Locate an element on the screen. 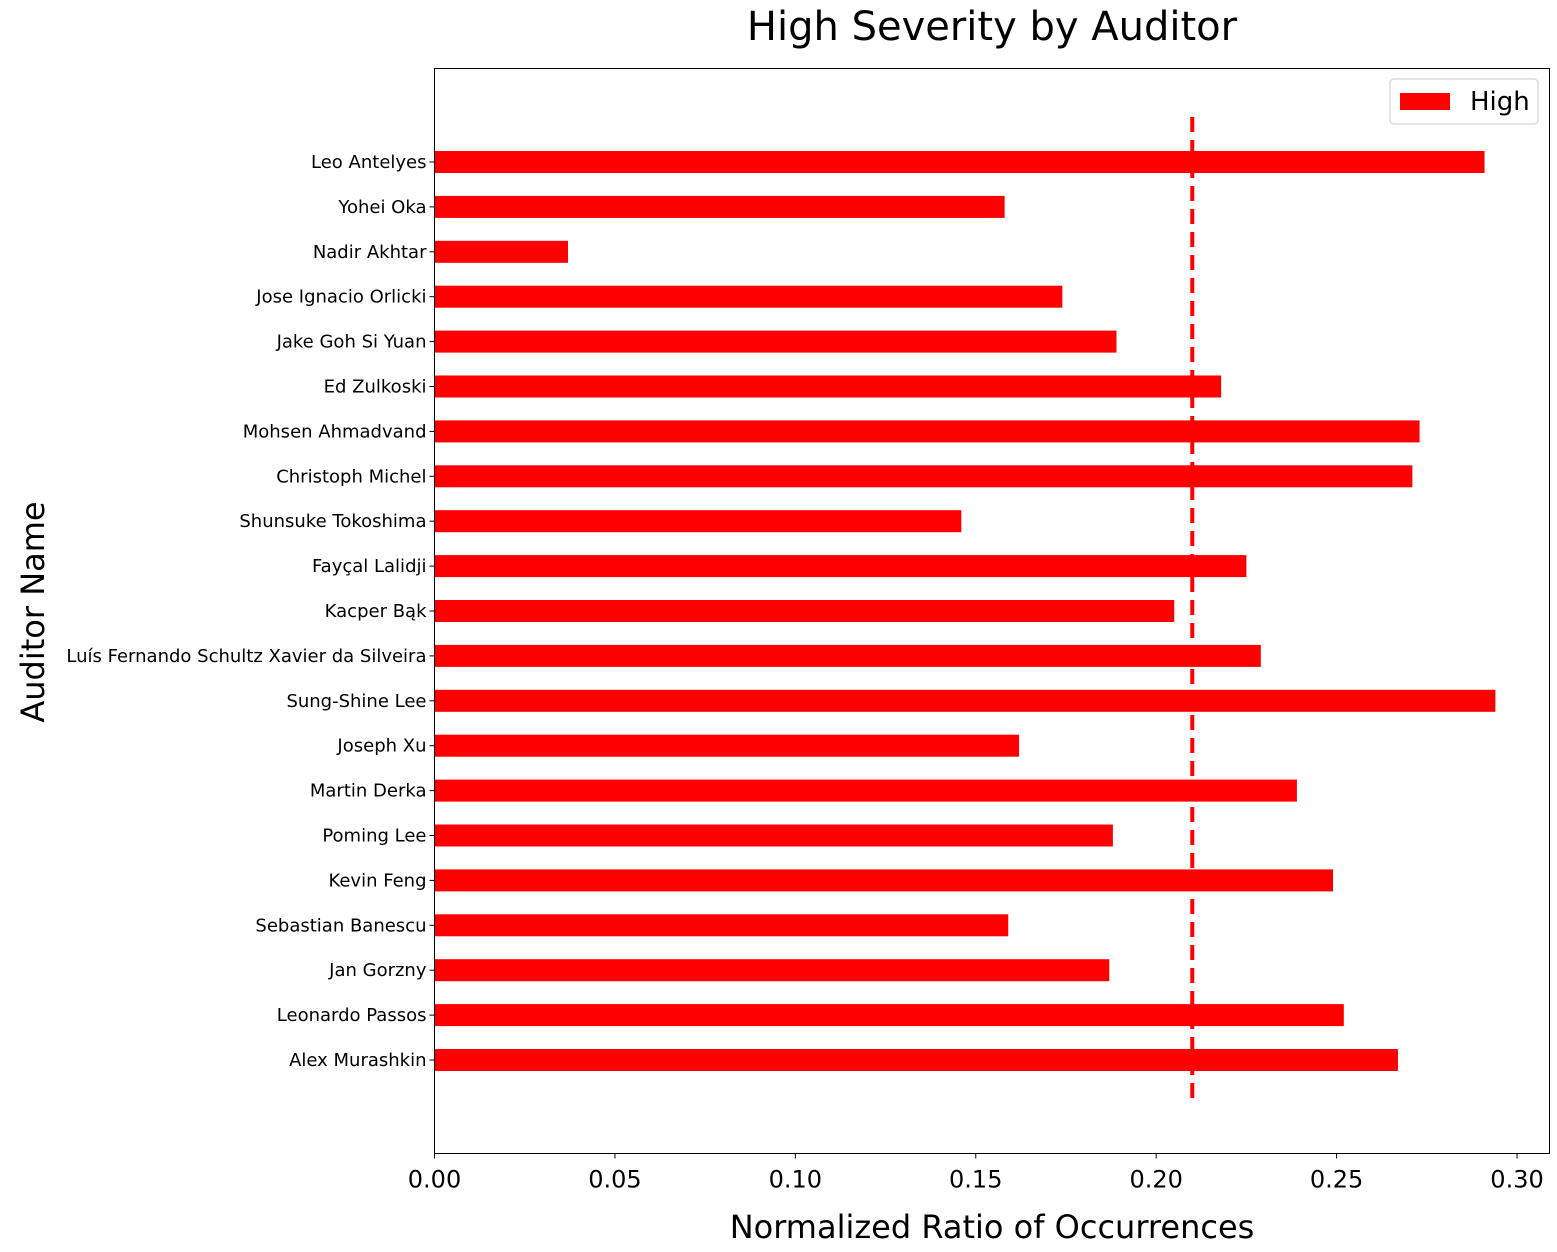  legend-label-high: High is located at coordinates (1500, 102).